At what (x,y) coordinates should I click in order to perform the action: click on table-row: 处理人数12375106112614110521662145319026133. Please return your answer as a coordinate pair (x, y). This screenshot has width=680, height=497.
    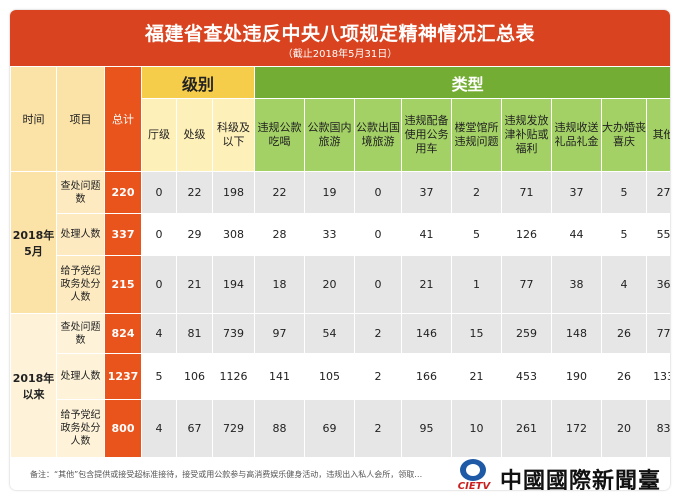
    Looking at the image, I should click on (340, 376).